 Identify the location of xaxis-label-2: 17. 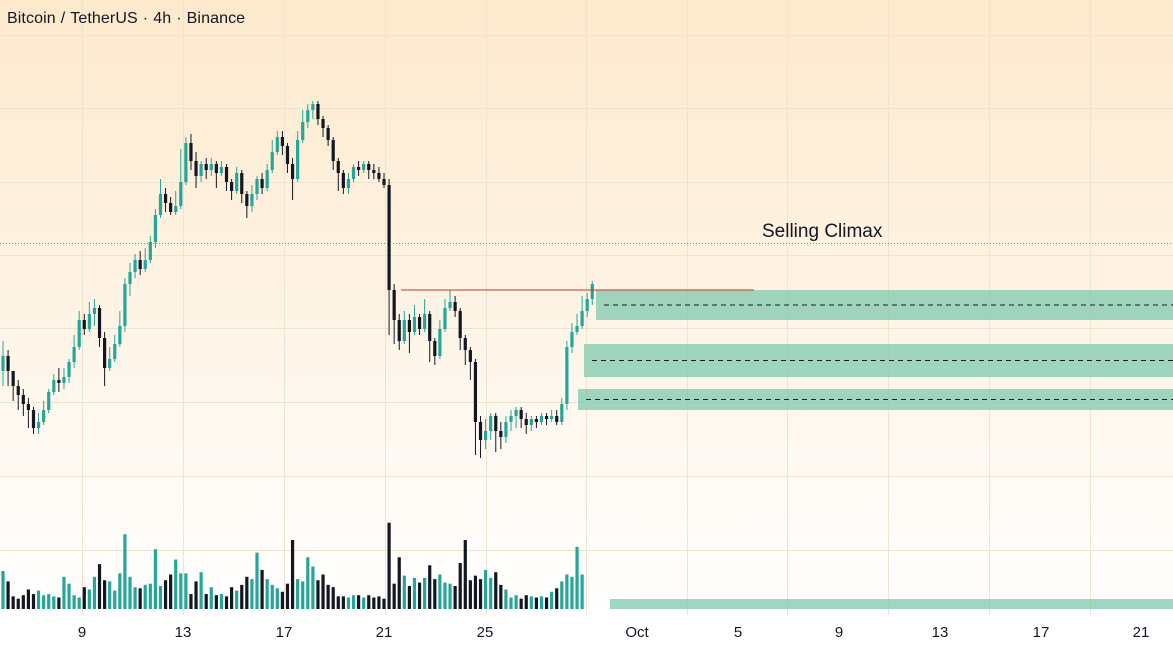
(284, 632).